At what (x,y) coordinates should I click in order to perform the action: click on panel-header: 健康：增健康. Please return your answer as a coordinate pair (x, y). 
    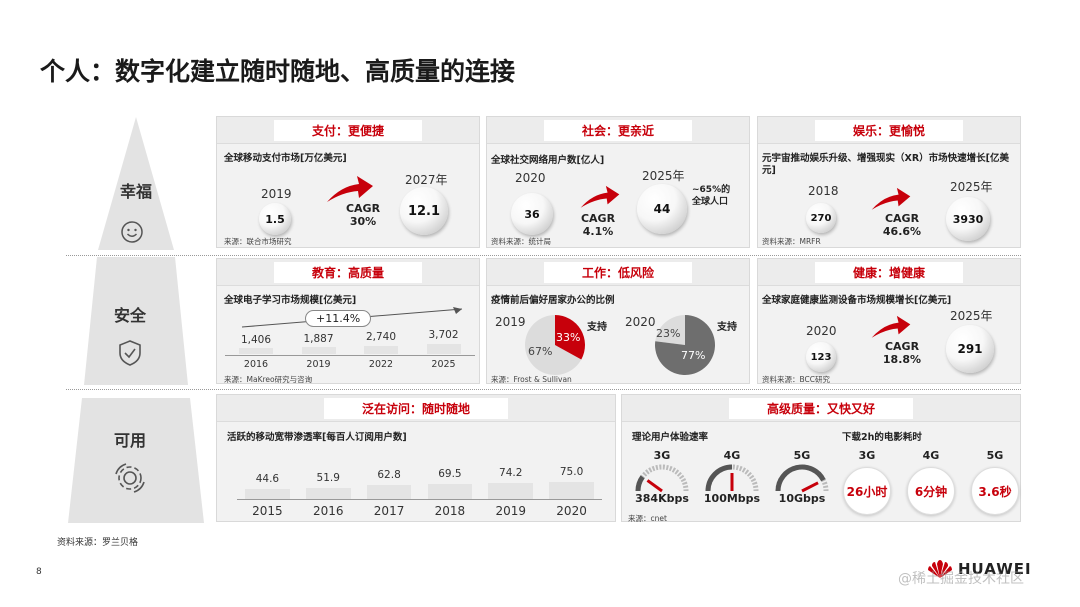
    Looking at the image, I should click on (888, 272).